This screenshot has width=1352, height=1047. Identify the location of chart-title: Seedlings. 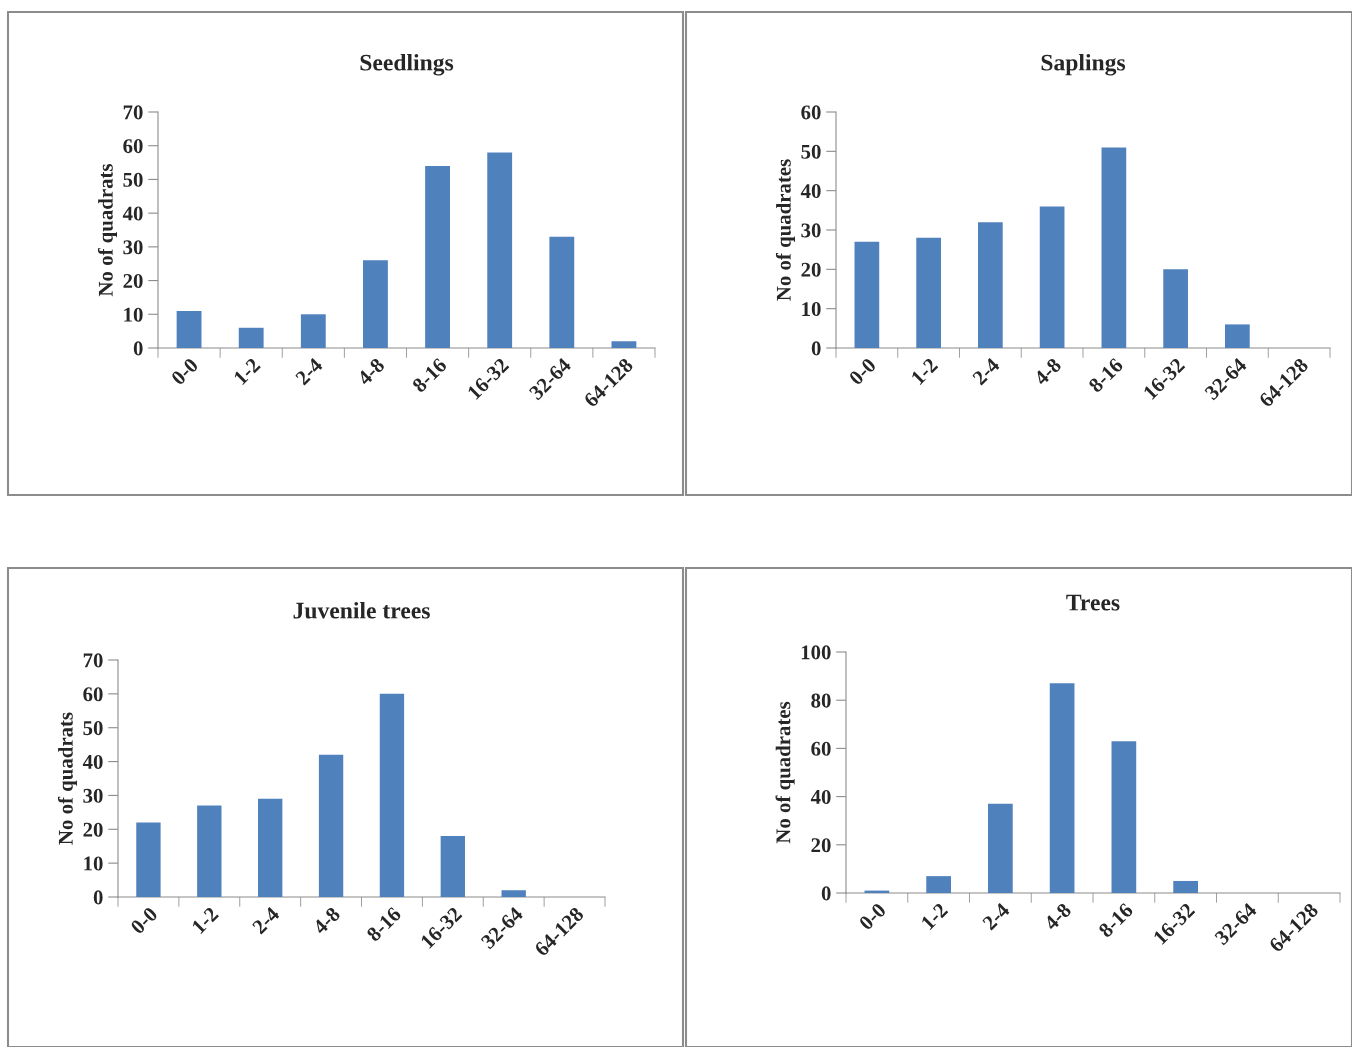
(407, 64).